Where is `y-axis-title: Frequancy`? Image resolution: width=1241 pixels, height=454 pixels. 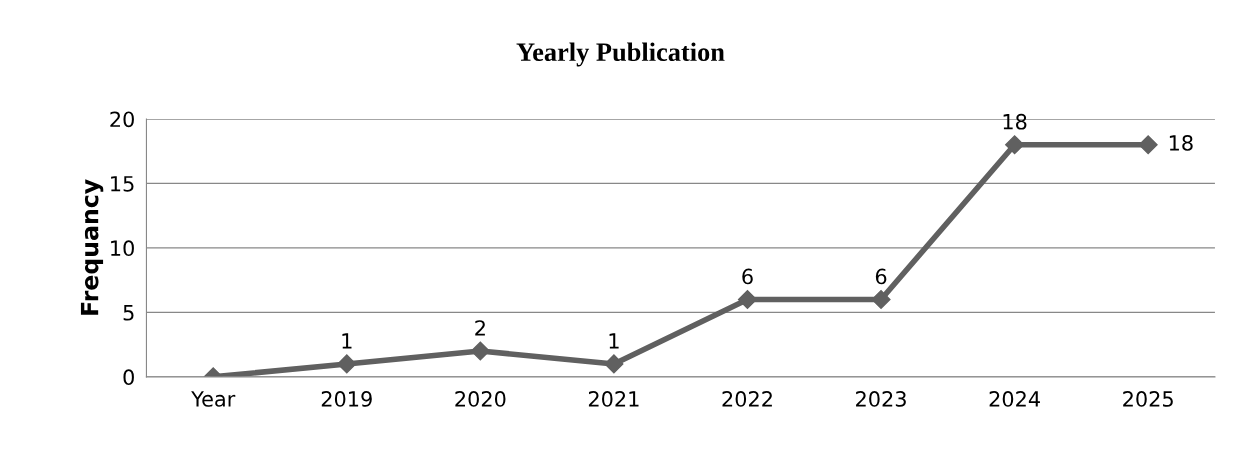 y-axis-title: Frequancy is located at coordinates (92, 247).